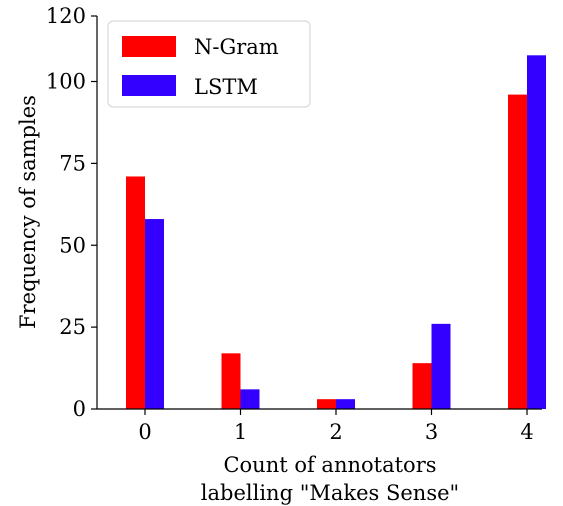 This screenshot has width=563, height=506. I want to click on x-axis-title-line-1: Count of annotators, so click(329, 465).